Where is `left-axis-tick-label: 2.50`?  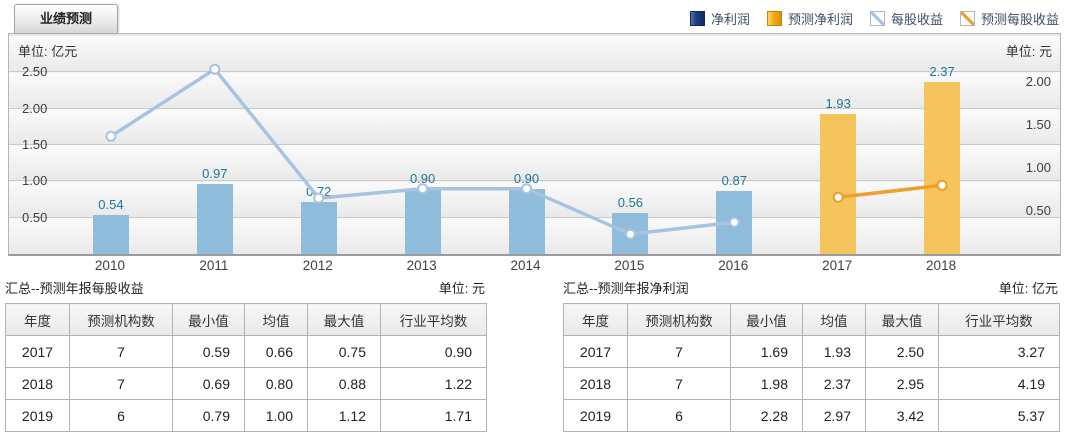
left-axis-tick-label: 2.50 is located at coordinates (35, 72).